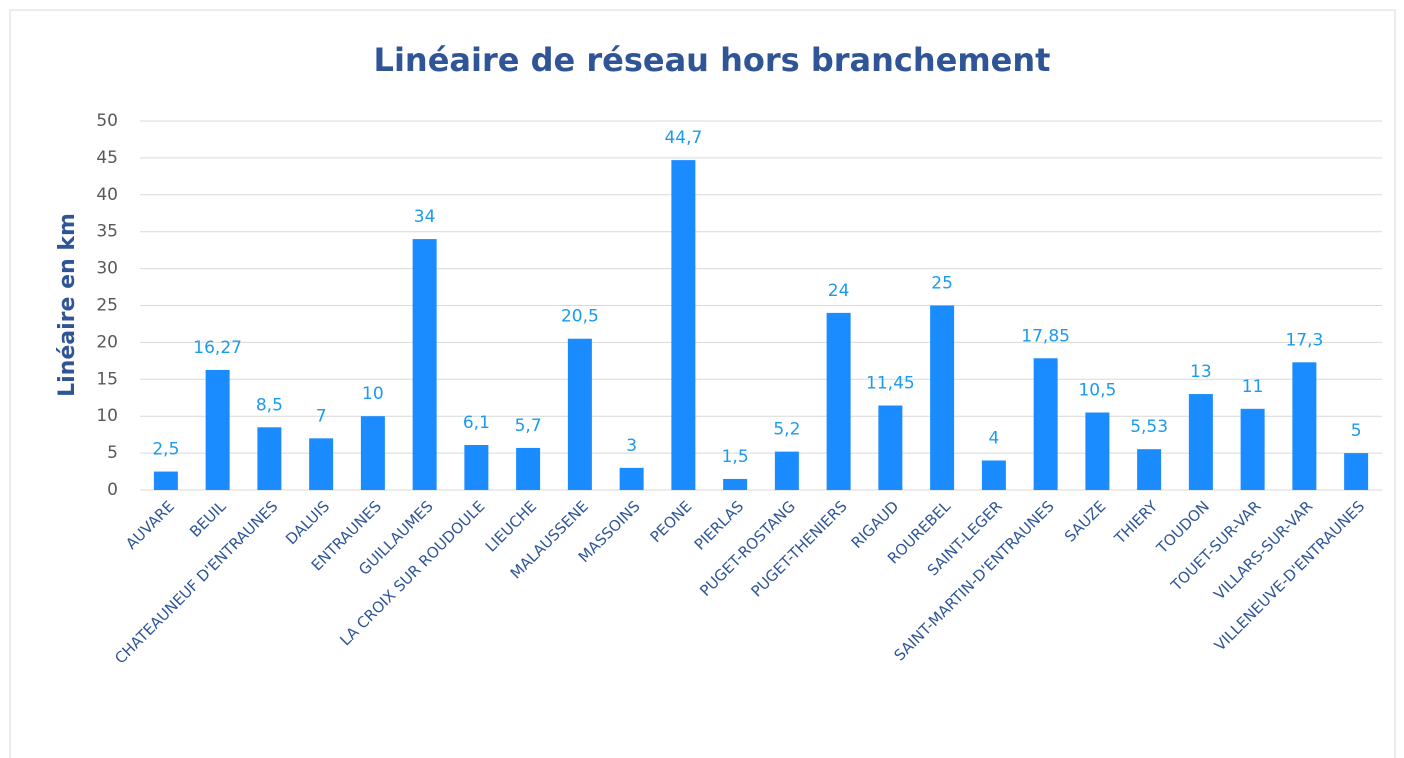 The height and width of the screenshot is (758, 1404). Describe the element at coordinates (528, 426) in the screenshot. I see `value-label: 5,7` at that location.